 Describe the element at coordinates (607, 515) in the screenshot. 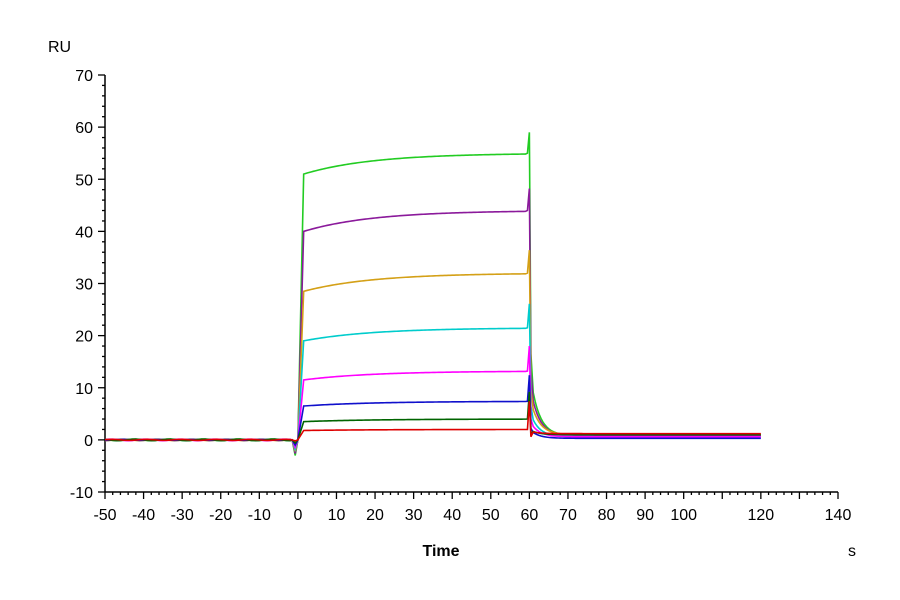

I see `x-tick-label: 80` at that location.